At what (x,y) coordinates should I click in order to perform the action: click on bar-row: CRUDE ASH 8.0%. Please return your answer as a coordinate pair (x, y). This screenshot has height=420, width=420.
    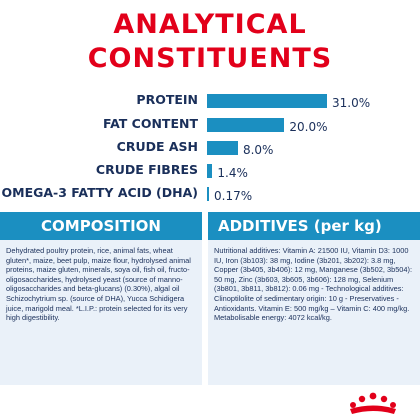
    Looking at the image, I should click on (210, 148).